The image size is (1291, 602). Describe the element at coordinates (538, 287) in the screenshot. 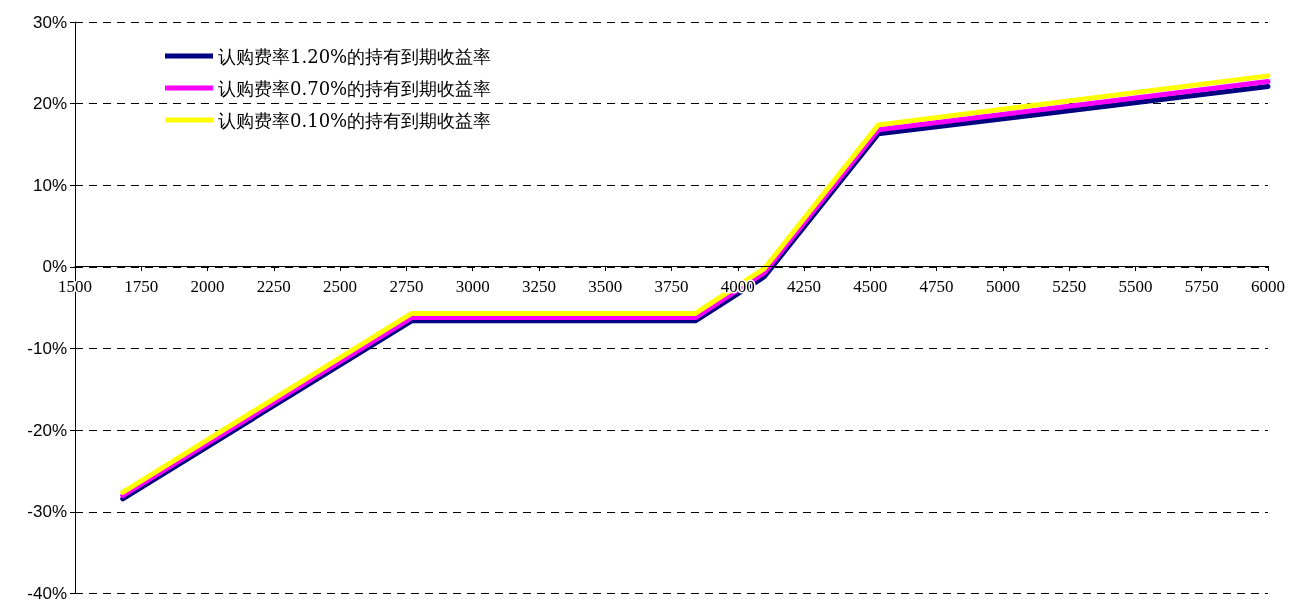

I see `x-tick-label: 3250` at that location.